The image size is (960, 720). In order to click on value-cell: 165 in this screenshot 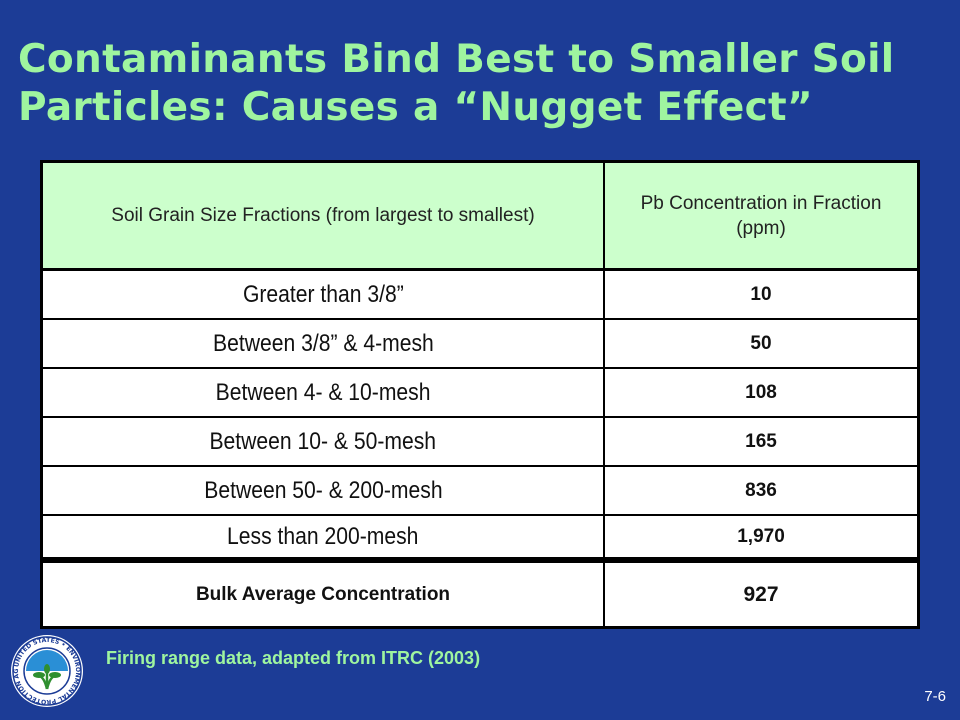, I will do `click(760, 441)`.